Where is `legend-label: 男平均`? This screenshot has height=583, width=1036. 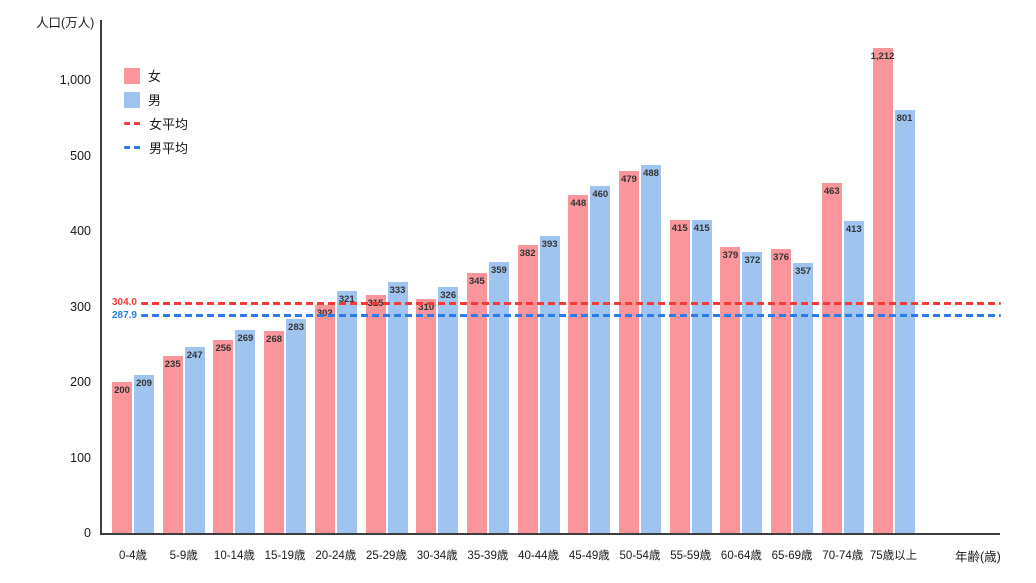
legend-label: 男平均 is located at coordinates (169, 148).